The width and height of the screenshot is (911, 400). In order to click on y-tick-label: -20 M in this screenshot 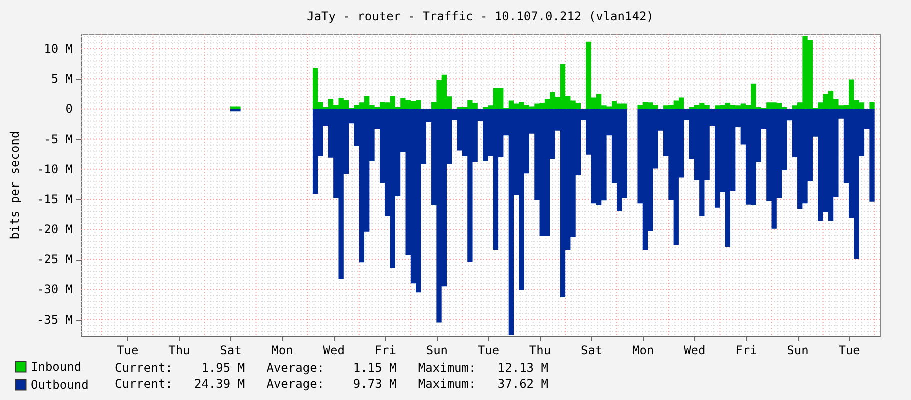, I will do `click(54, 229)`.